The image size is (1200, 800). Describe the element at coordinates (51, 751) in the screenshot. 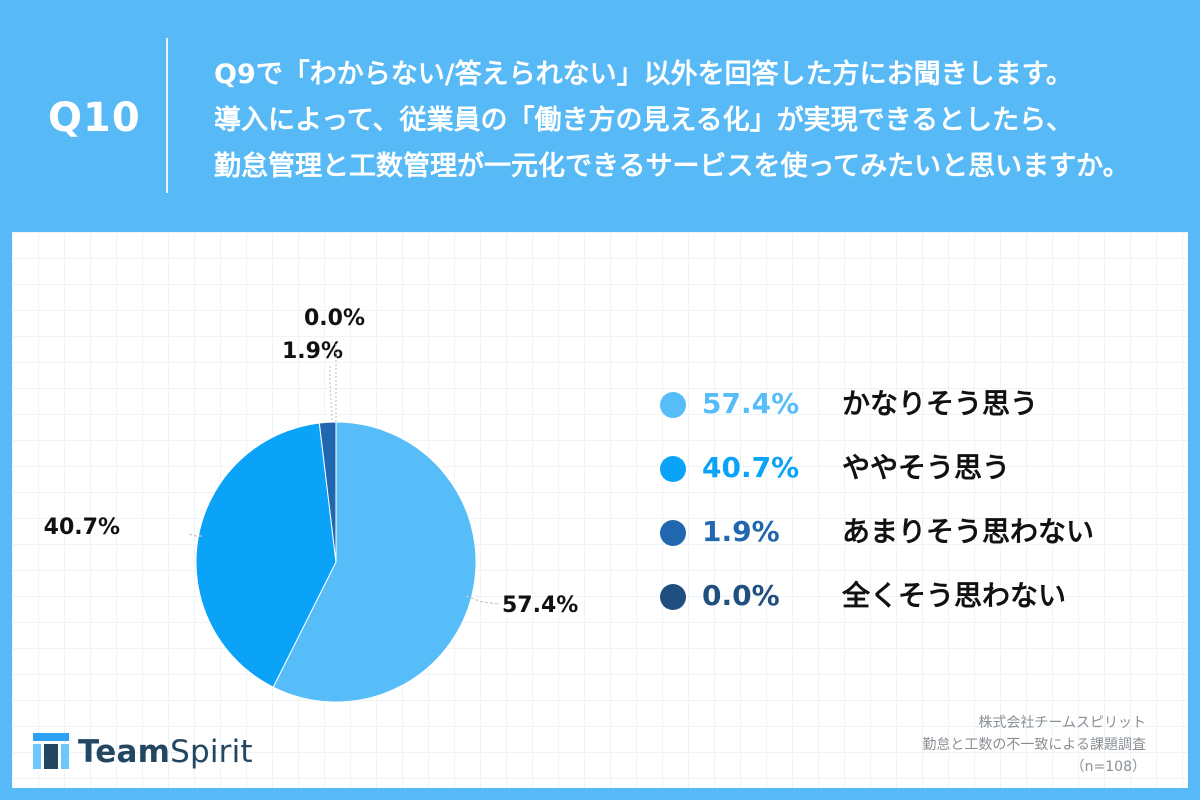

I see `teamspirit-logo-icon` at that location.